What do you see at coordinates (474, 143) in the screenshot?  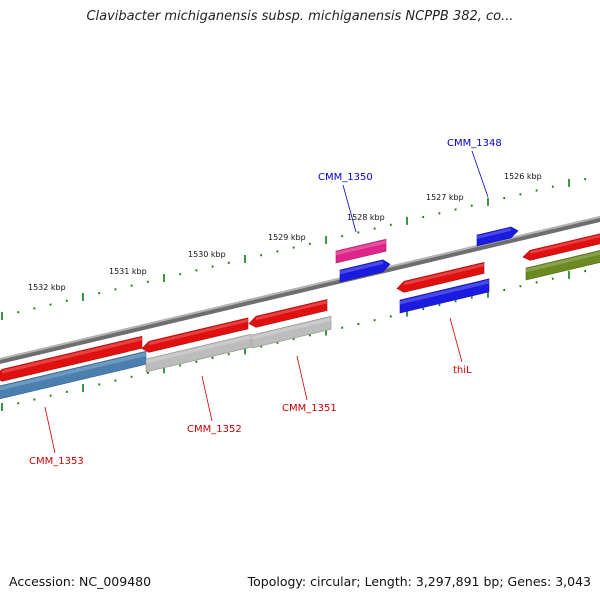 I see `gene-label-cmm-1348: CMM_1348` at bounding box center [474, 143].